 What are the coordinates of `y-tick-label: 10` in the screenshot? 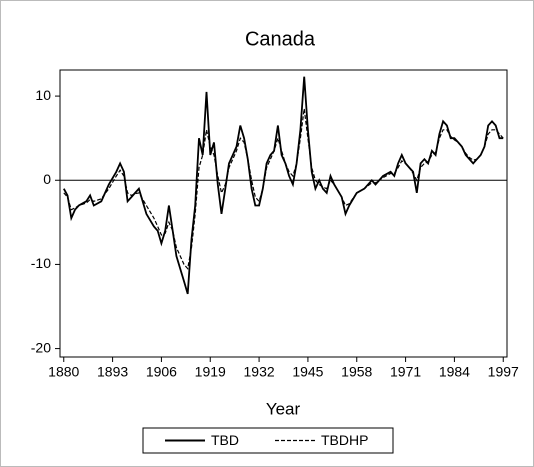 It's located at (43, 95).